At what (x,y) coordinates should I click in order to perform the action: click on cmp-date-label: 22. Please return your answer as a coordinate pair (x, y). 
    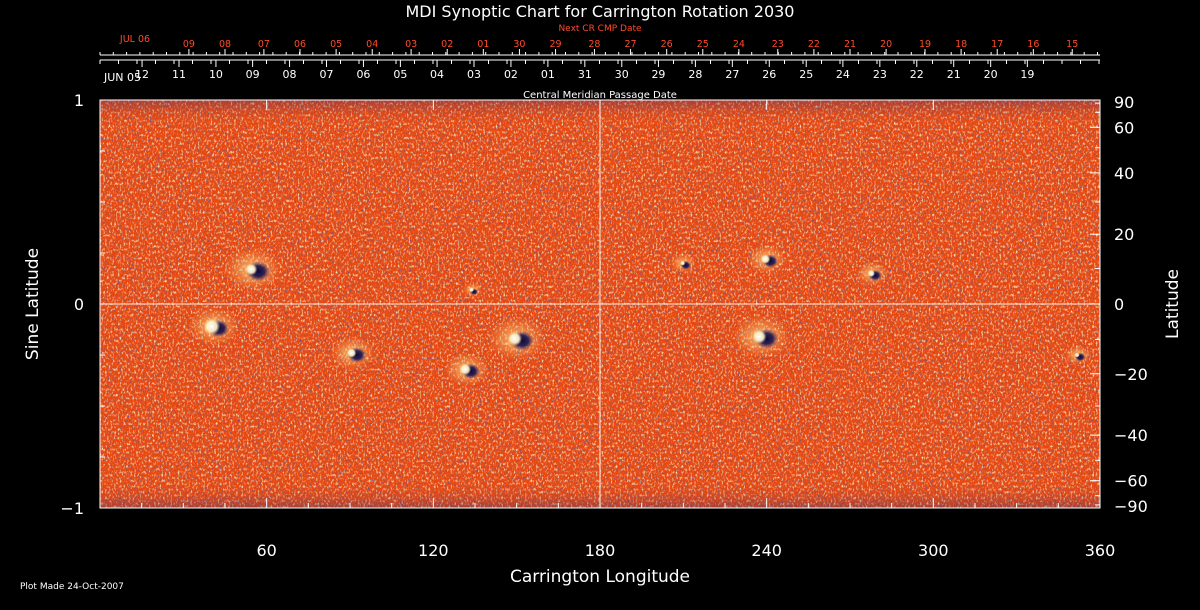
    Looking at the image, I should click on (917, 74).